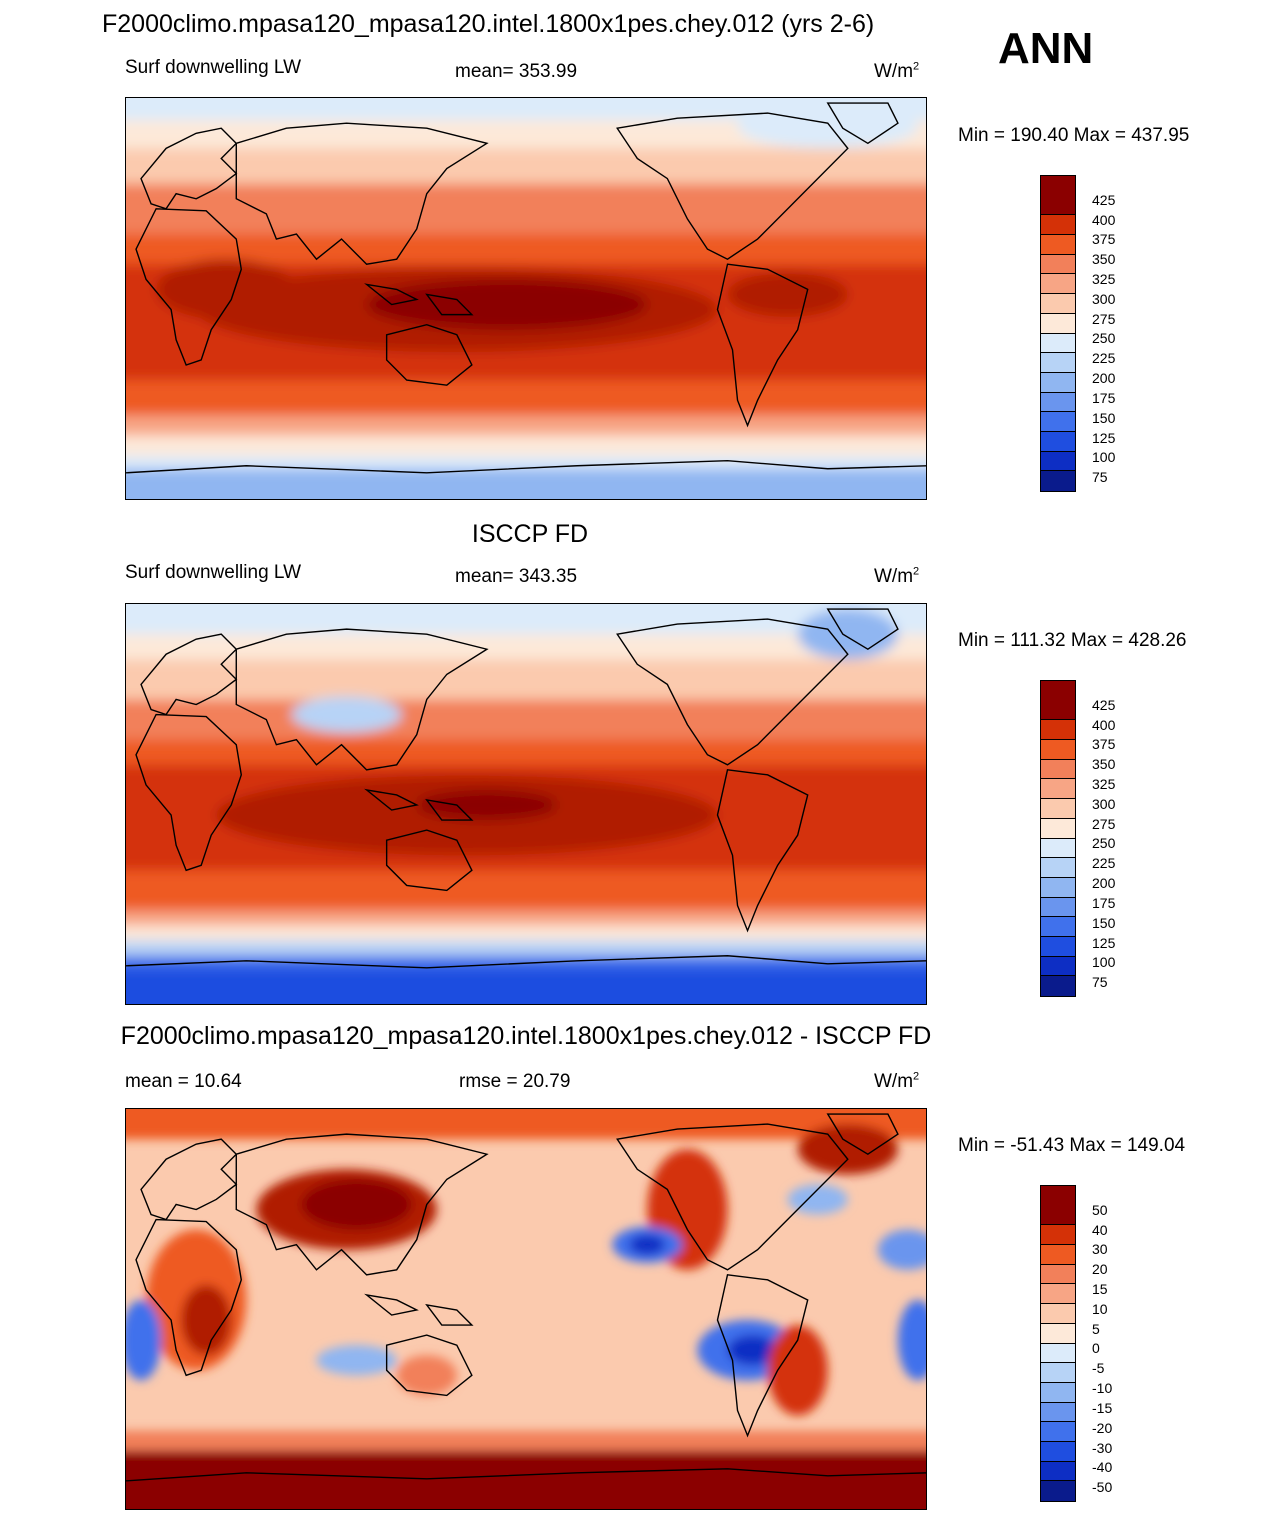  What do you see at coordinates (1102, 1427) in the screenshot?
I see `colorbar-tick-label: -20` at bounding box center [1102, 1427].